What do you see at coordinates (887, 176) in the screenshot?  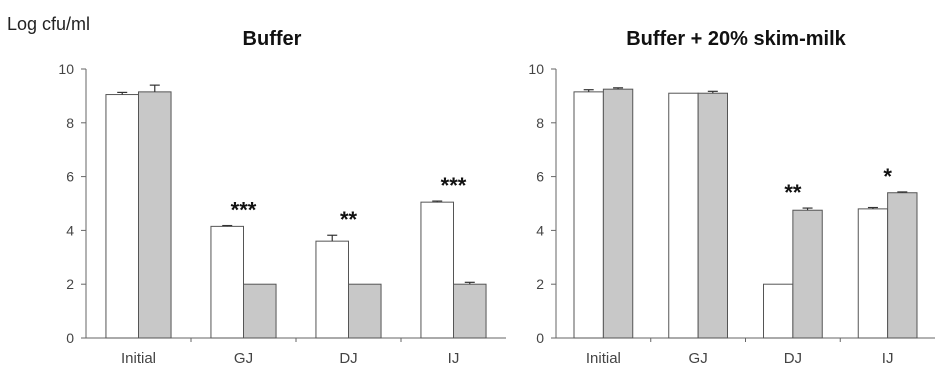 I see `significance-marker: *` at bounding box center [887, 176].